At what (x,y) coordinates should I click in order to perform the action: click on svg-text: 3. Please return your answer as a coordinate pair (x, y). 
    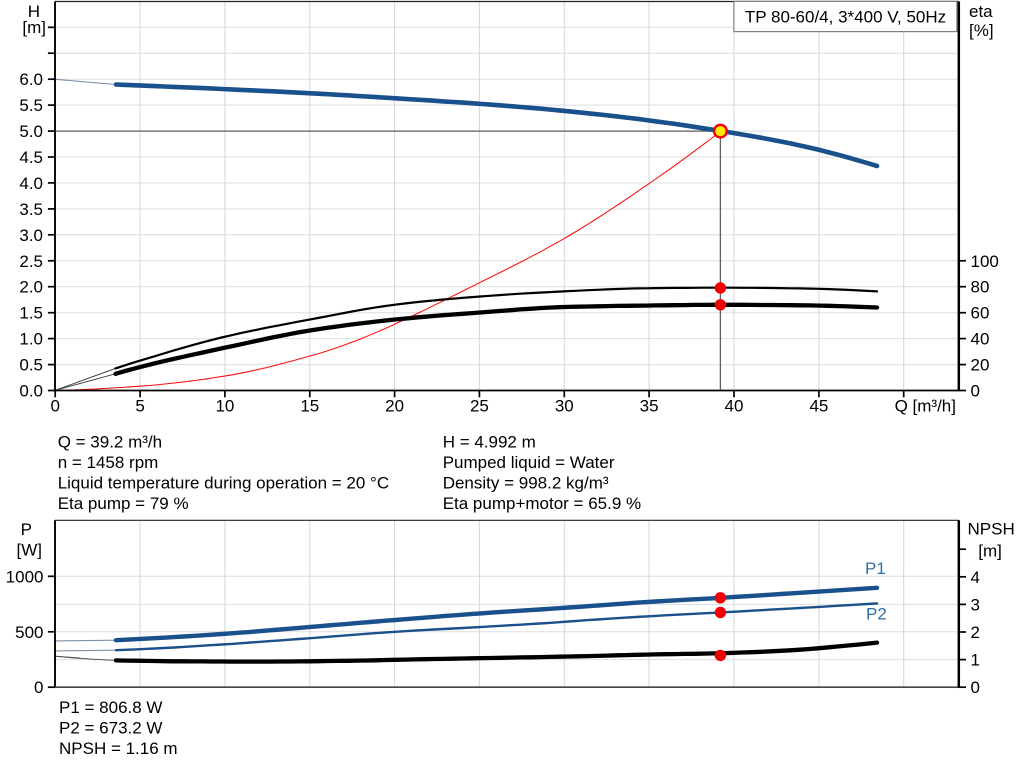
    Looking at the image, I should click on (975, 604).